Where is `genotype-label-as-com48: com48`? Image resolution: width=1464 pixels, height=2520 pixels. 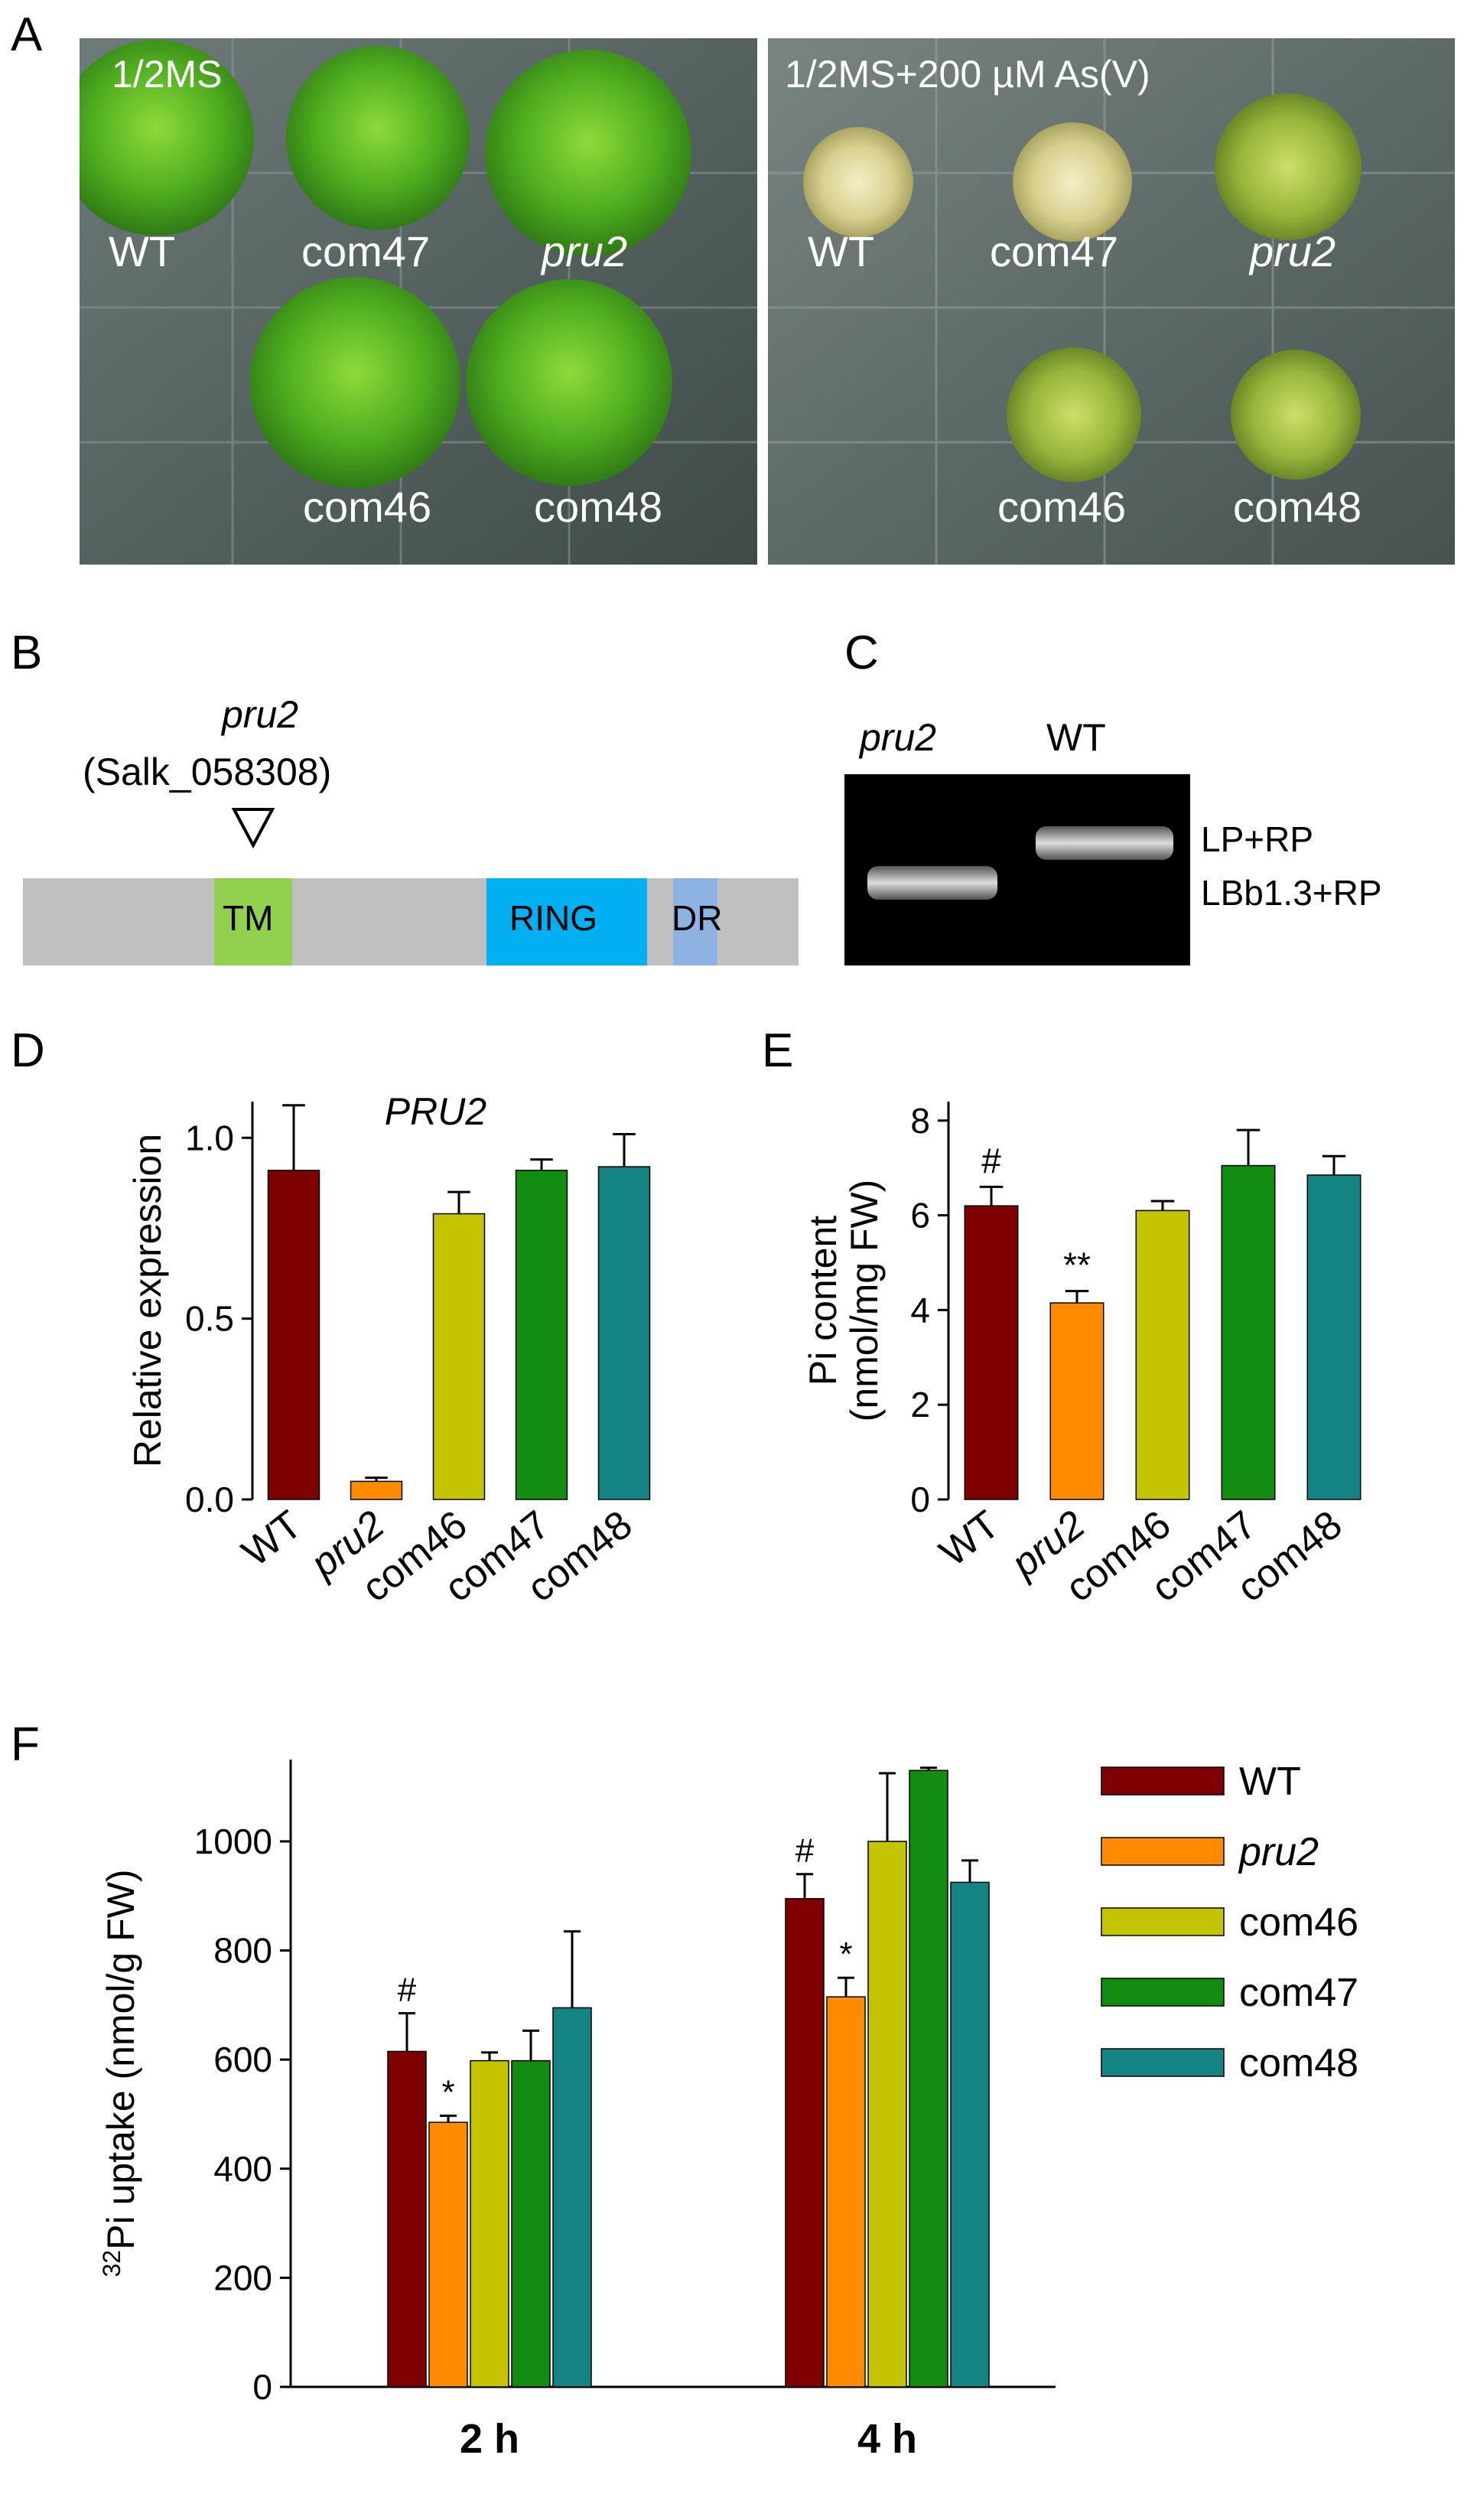
genotype-label-as-com48: com48 is located at coordinates (1297, 507).